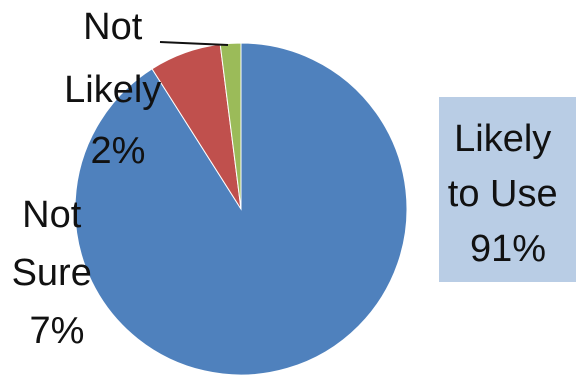 The image size is (587, 376). What do you see at coordinates (113, 27) in the screenshot?
I see `not-likely-label-line-1: Not` at bounding box center [113, 27].